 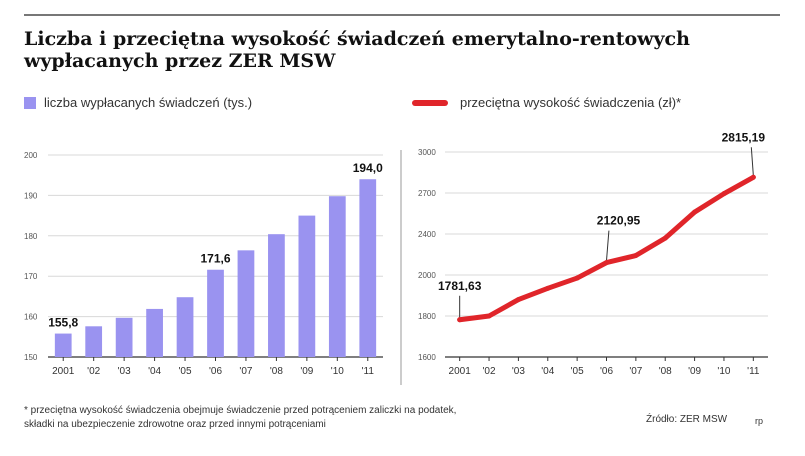 I want to click on line-x-tick-label: '05, so click(x=577, y=371).